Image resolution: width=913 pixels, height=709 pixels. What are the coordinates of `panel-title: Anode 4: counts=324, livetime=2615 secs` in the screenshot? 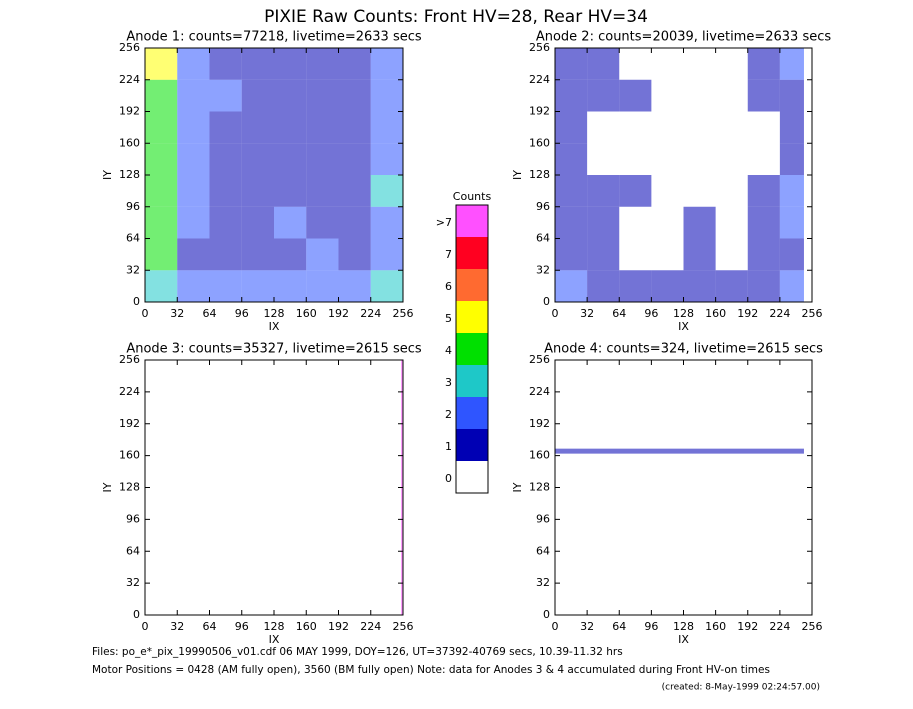 It's located at (683, 349).